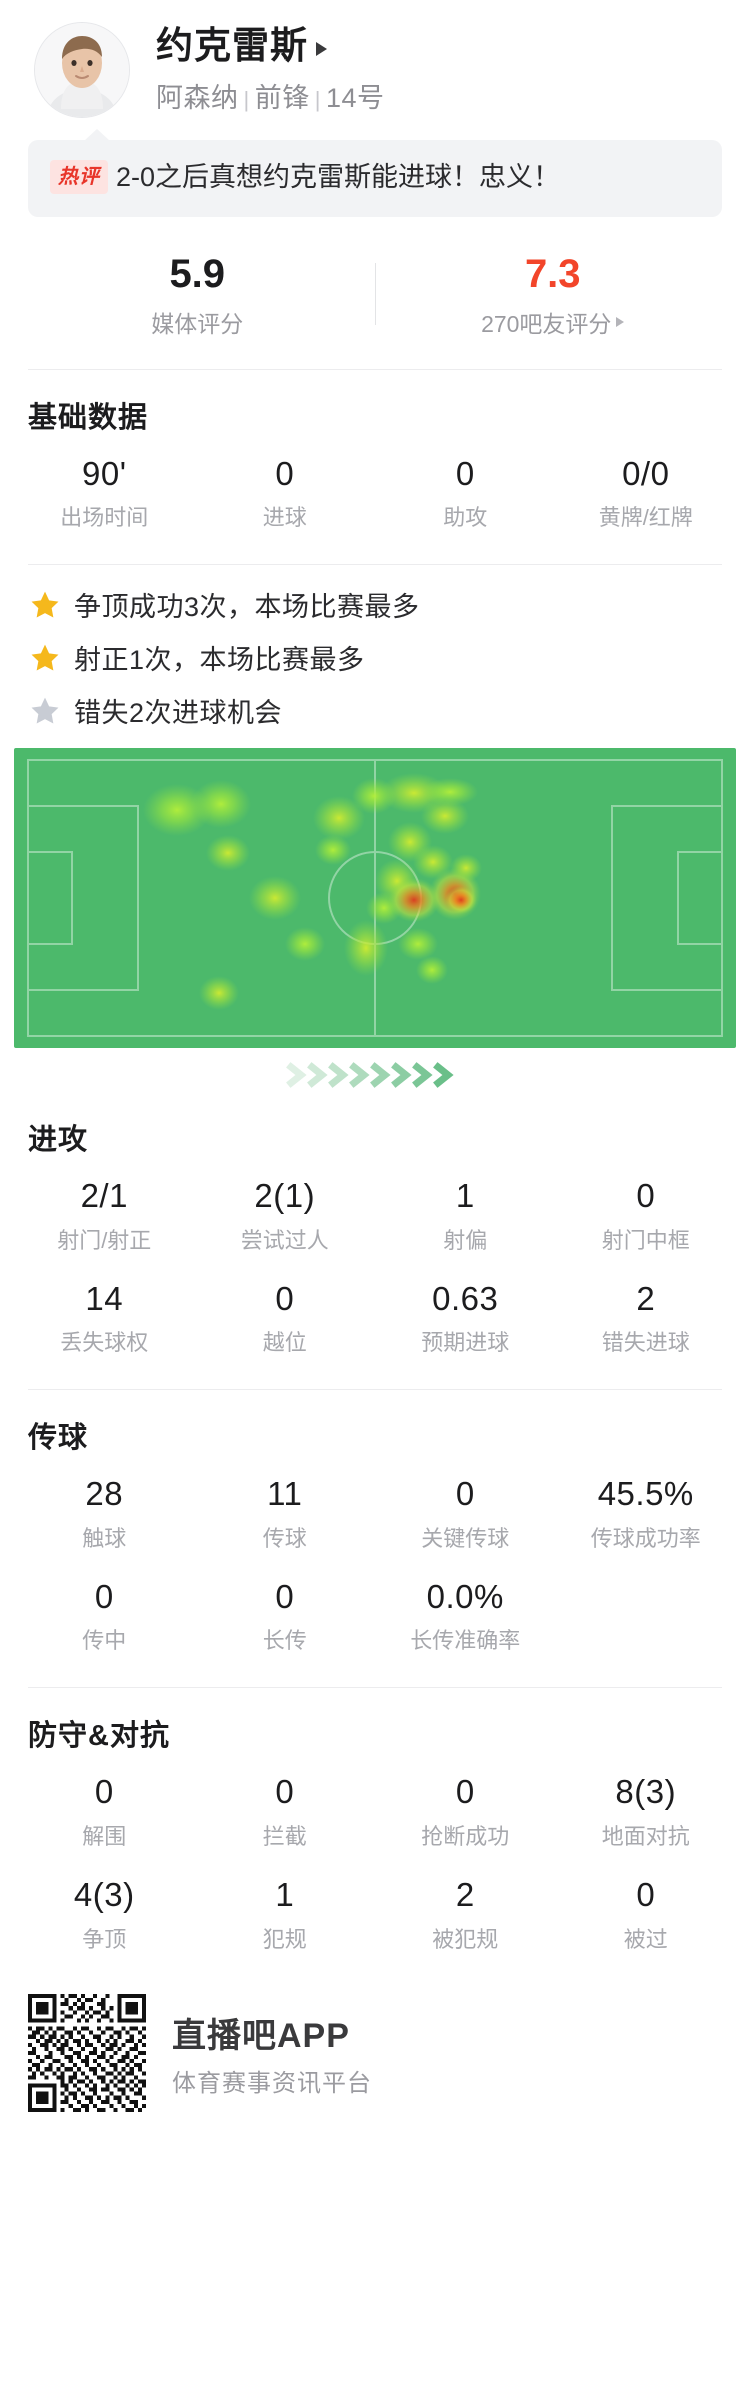  I want to click on stat-label: 犯规, so click(284, 1939).